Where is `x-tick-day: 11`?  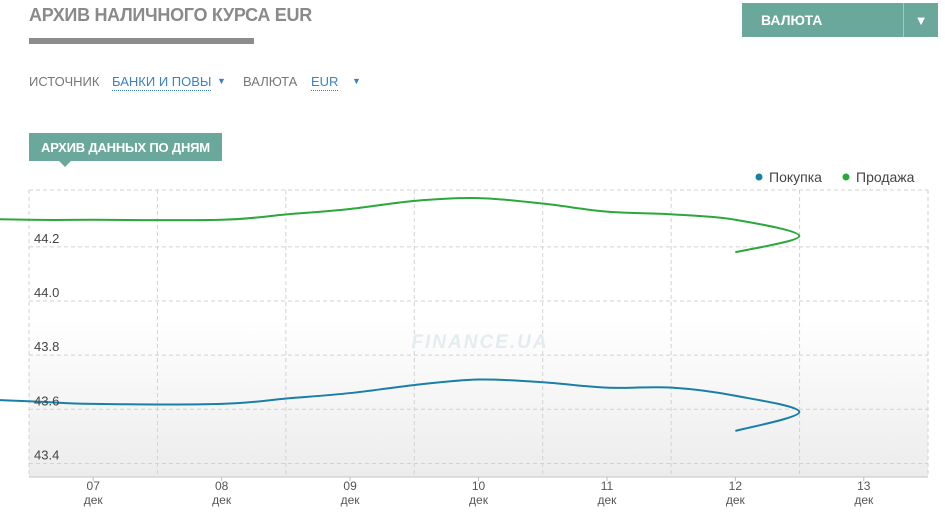
x-tick-day: 11 is located at coordinates (607, 486).